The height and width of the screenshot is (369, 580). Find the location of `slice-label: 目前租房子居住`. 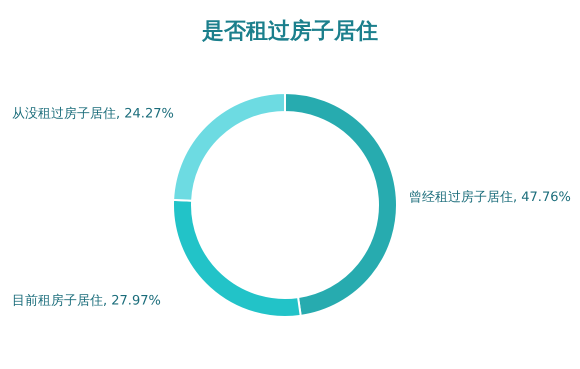

slice-label: 目前租房子居住 is located at coordinates (57, 300).